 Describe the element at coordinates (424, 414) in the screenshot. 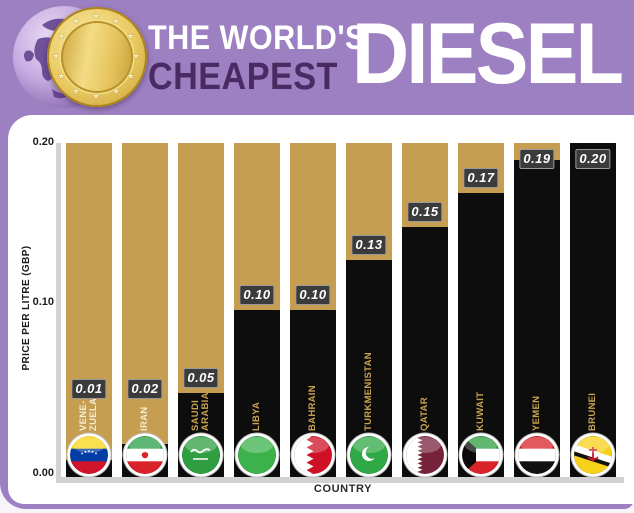

I see `country-label-text: QATAR` at that location.